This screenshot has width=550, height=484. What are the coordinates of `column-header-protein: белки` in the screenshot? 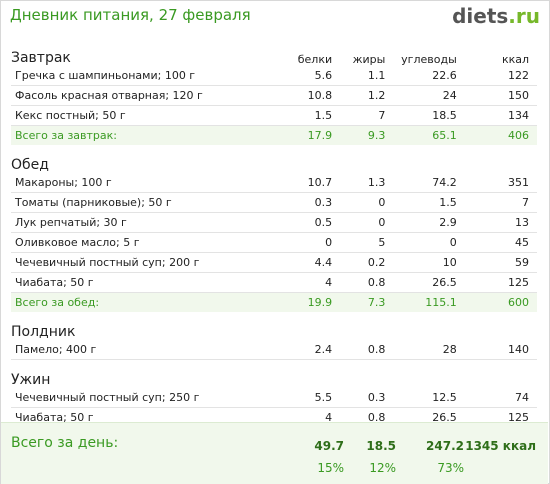 It's located at (315, 59).